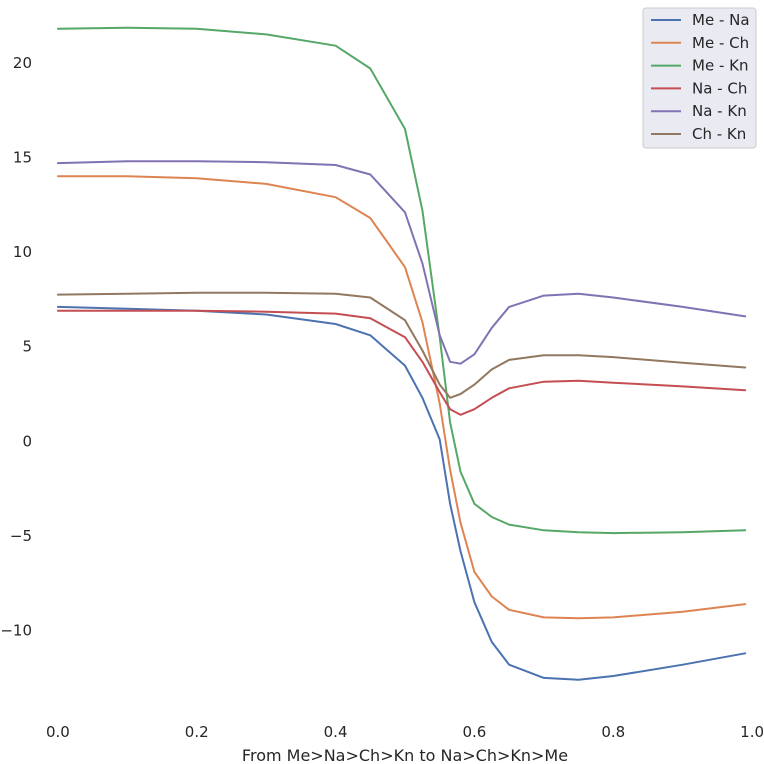  Describe the element at coordinates (16, 347) in the screenshot. I see `y-axis-ticks: −10 −5 0 5 10 15 20` at that location.